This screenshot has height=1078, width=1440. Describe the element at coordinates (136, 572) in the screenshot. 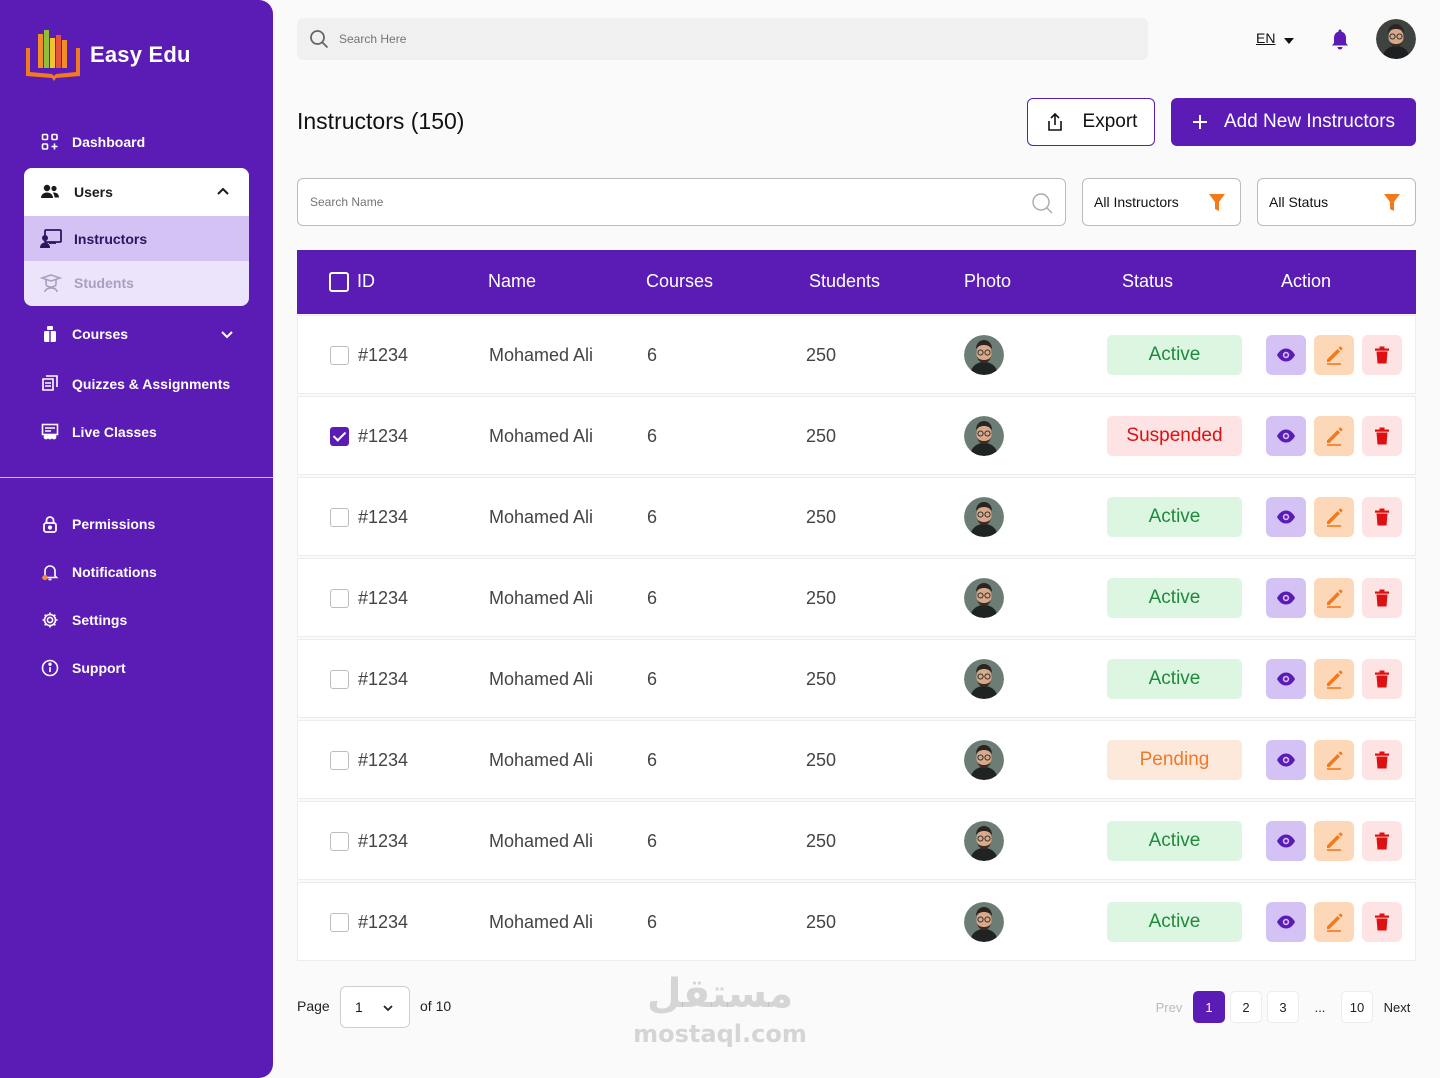

I see `sidebar-item-notifications: Notifications` at that location.